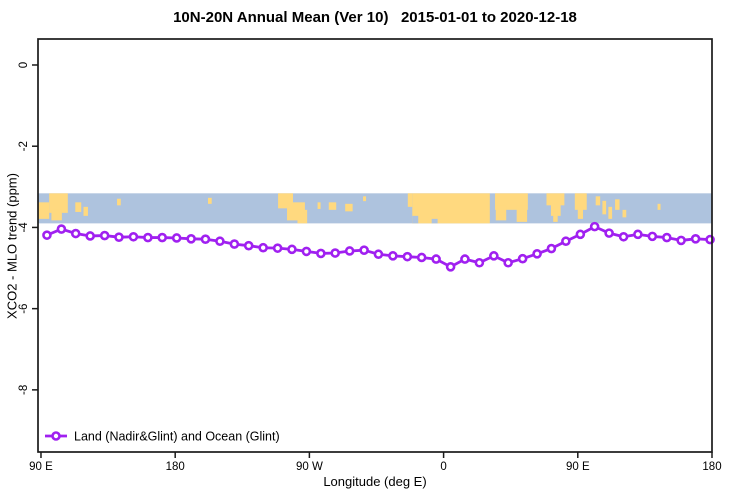  What do you see at coordinates (24, 146) in the screenshot?
I see `y-tick-label: -2` at bounding box center [24, 146].